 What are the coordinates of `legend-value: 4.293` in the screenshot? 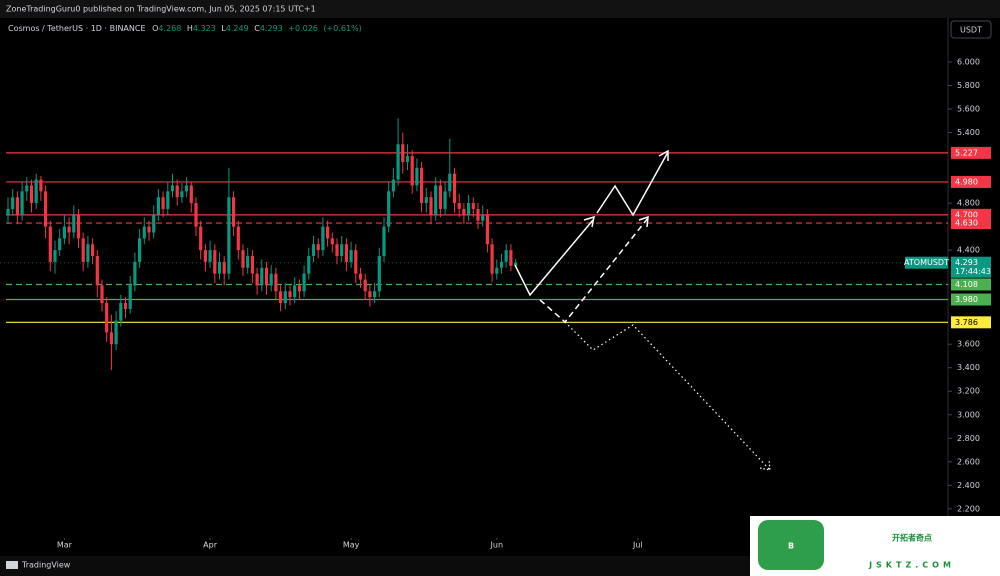 It's located at (271, 28).